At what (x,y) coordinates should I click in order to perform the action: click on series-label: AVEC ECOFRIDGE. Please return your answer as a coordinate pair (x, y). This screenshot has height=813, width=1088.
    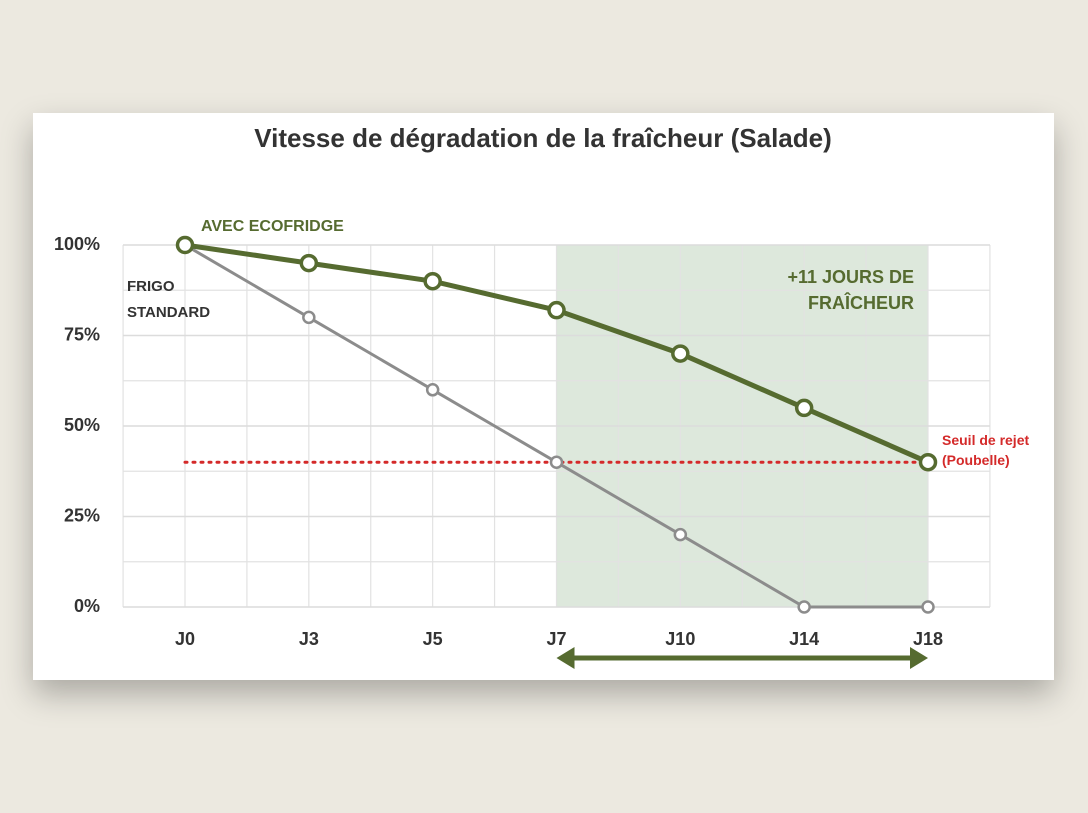
    Looking at the image, I should click on (272, 226).